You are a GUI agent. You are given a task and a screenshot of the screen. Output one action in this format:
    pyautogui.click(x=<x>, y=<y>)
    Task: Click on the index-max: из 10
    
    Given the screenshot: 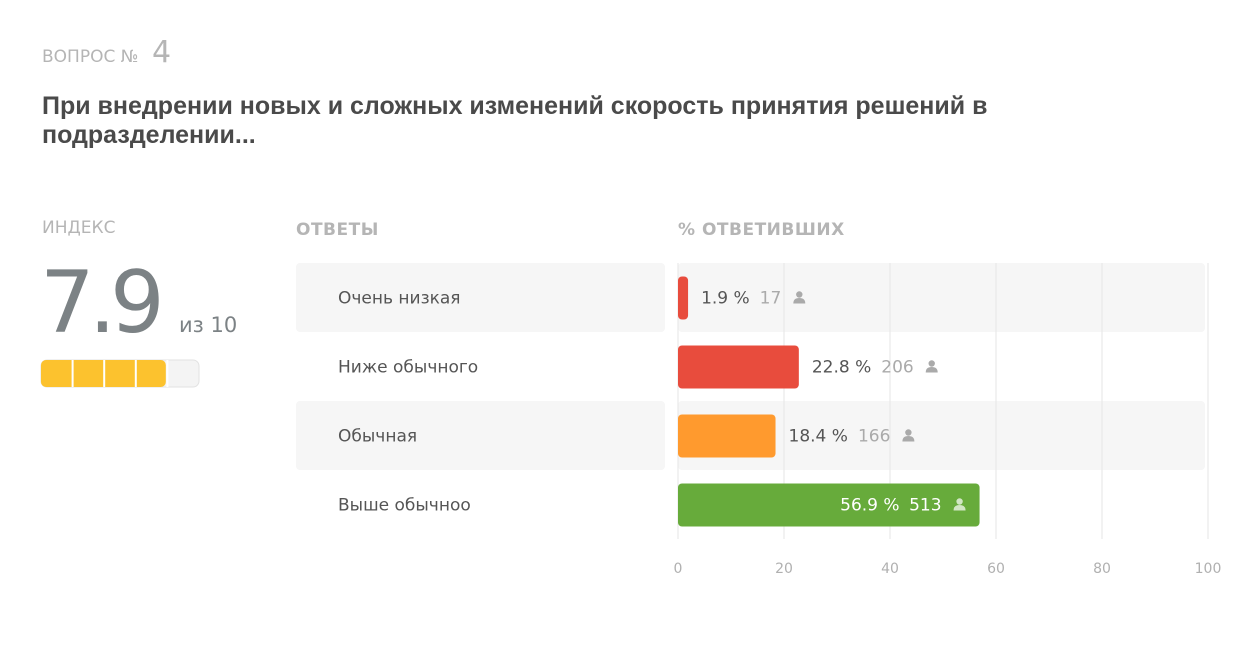 What is the action you would take?
    pyautogui.click(x=208, y=325)
    